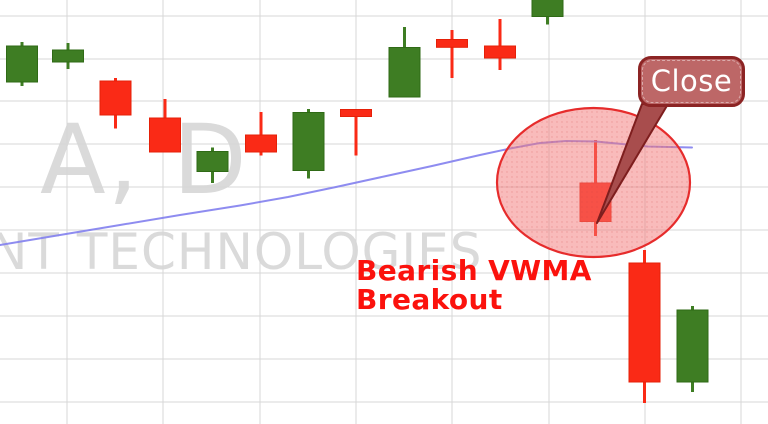  Describe the element at coordinates (241, 252) in the screenshot. I see `watermark-text-2: NT TECHNOLOGIES` at that location.